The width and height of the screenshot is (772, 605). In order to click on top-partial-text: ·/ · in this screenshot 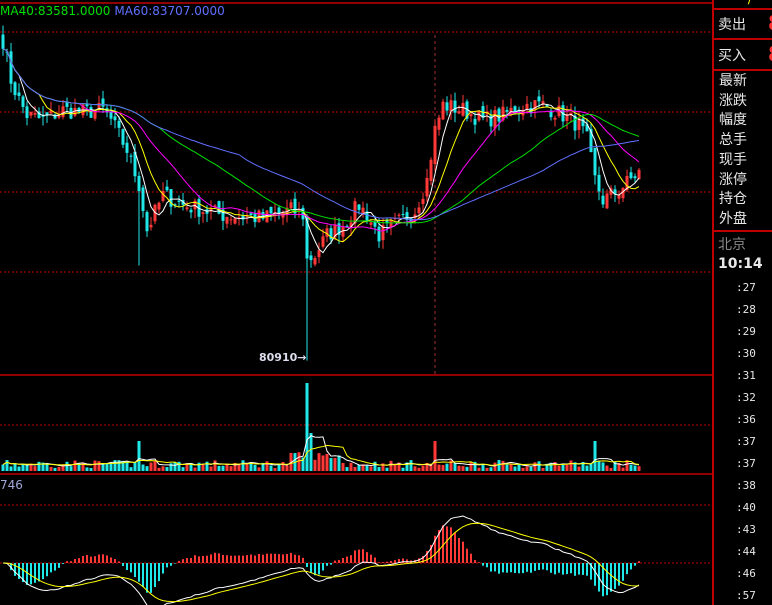, I will do `click(752, 3)`.